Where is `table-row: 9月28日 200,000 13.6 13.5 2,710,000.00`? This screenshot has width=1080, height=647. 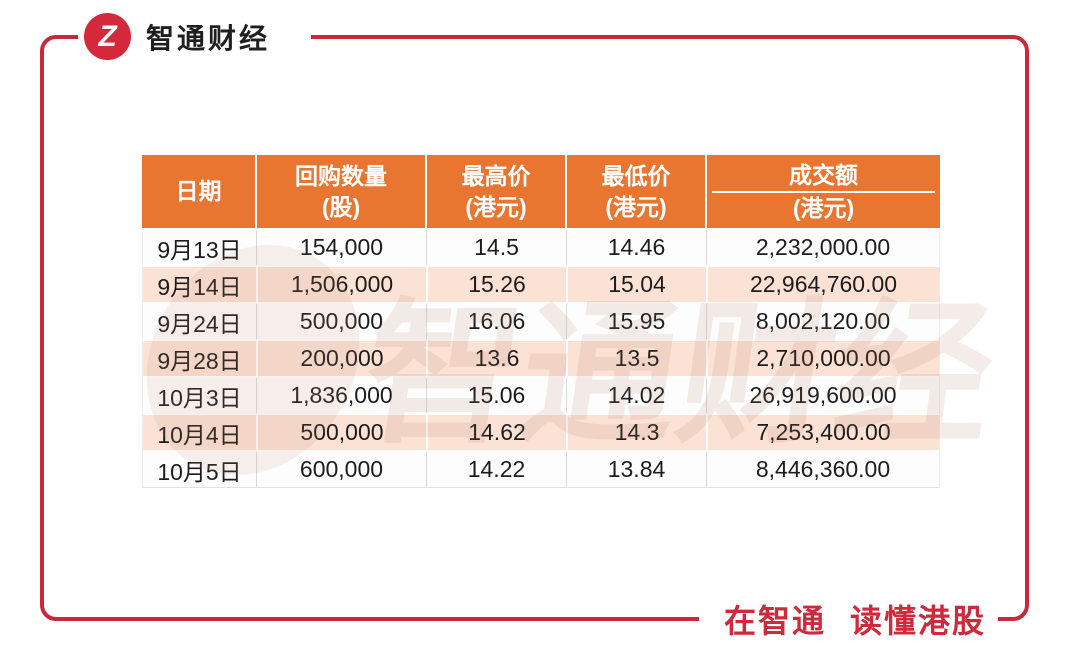
table-row: 9月28日 200,000 13.6 13.5 2,710,000.00 is located at coordinates (541, 357).